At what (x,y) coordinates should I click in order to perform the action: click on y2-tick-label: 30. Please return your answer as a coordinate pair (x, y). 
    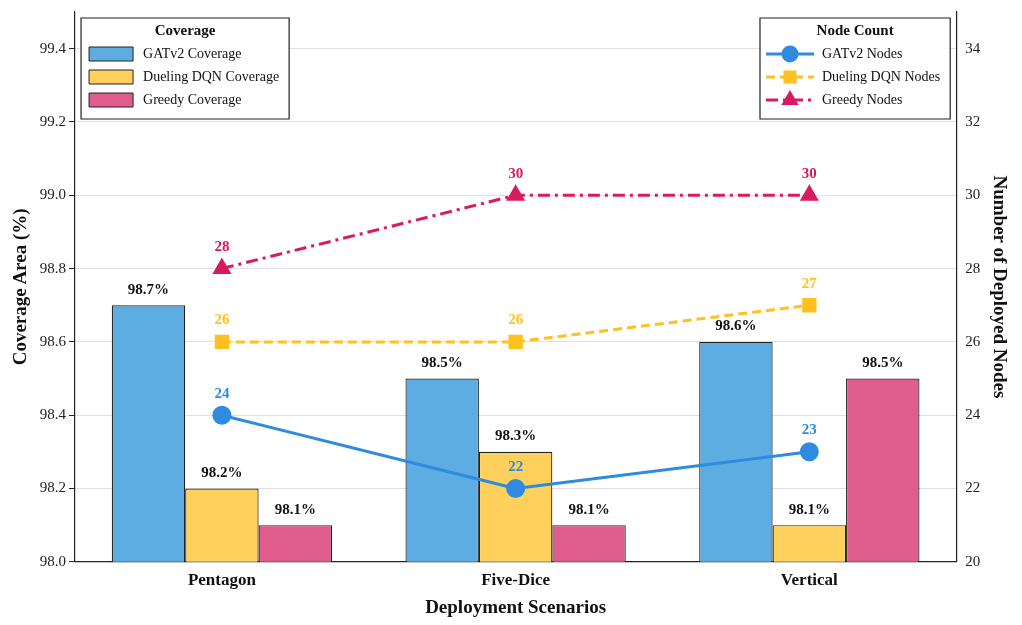
    Looking at the image, I should click on (973, 194).